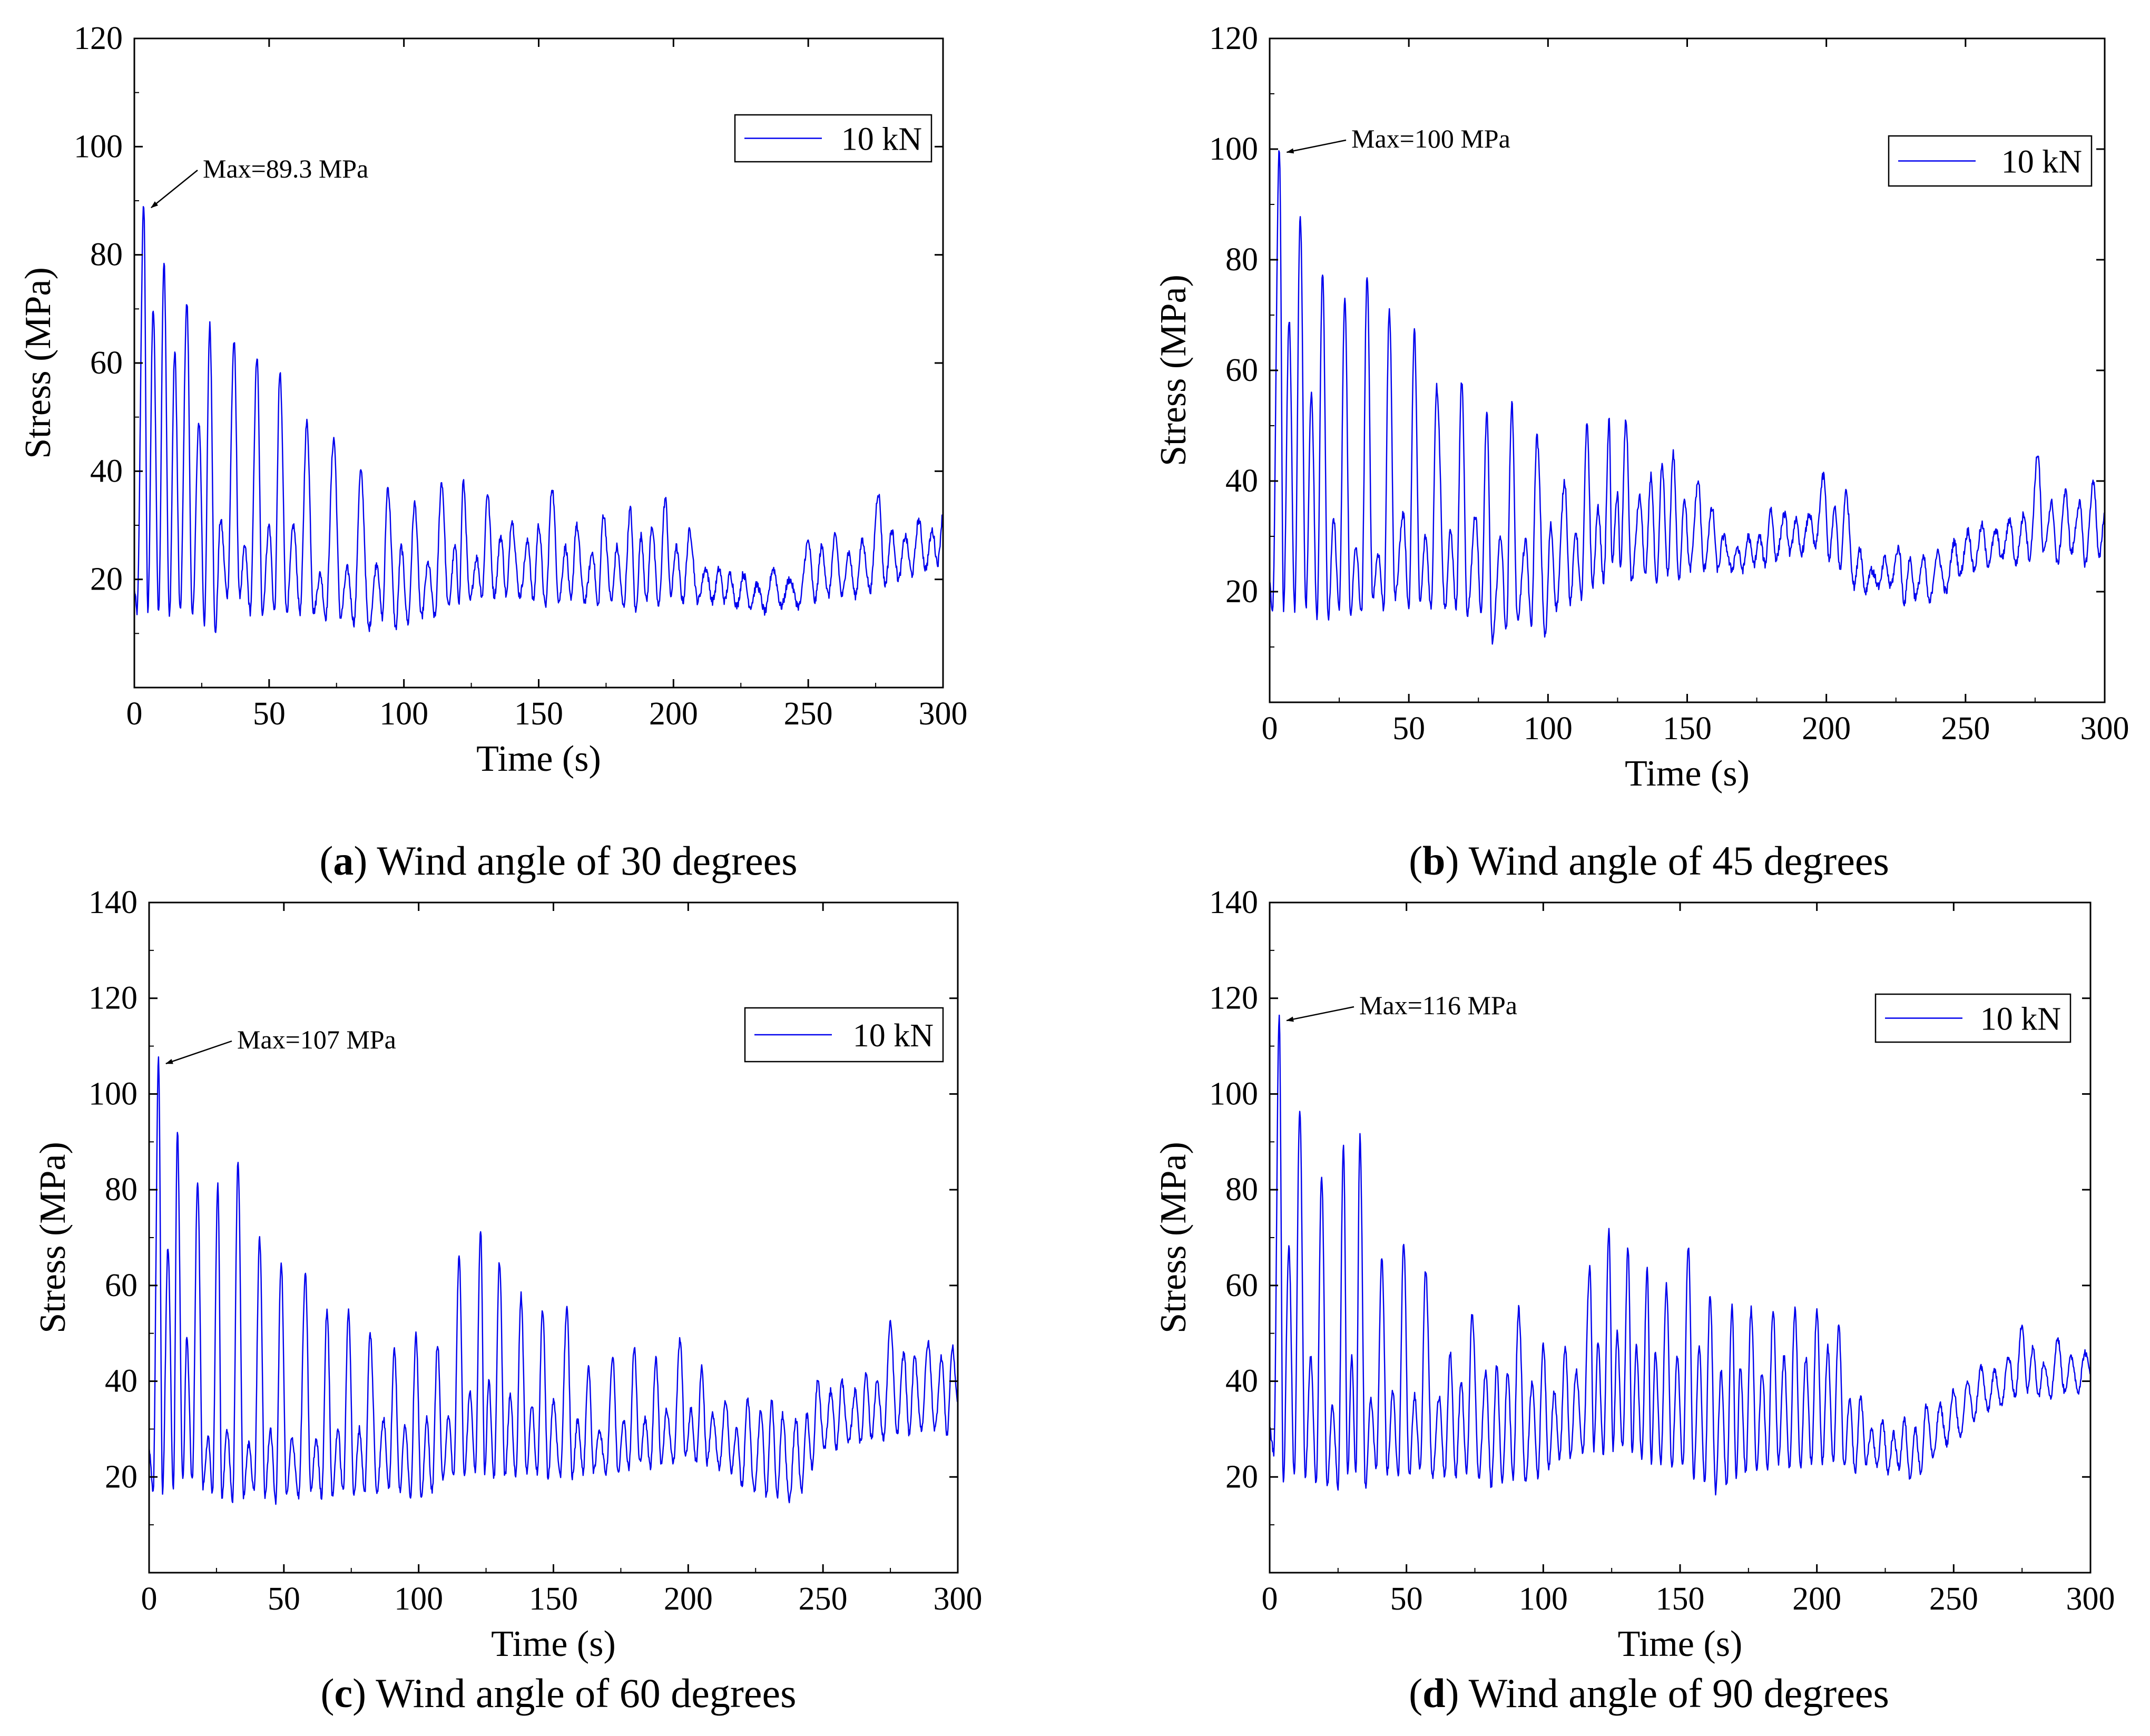 This screenshot has height=1736, width=2150. Describe the element at coordinates (1687, 397) in the screenshot. I see `series-line-b` at that location.